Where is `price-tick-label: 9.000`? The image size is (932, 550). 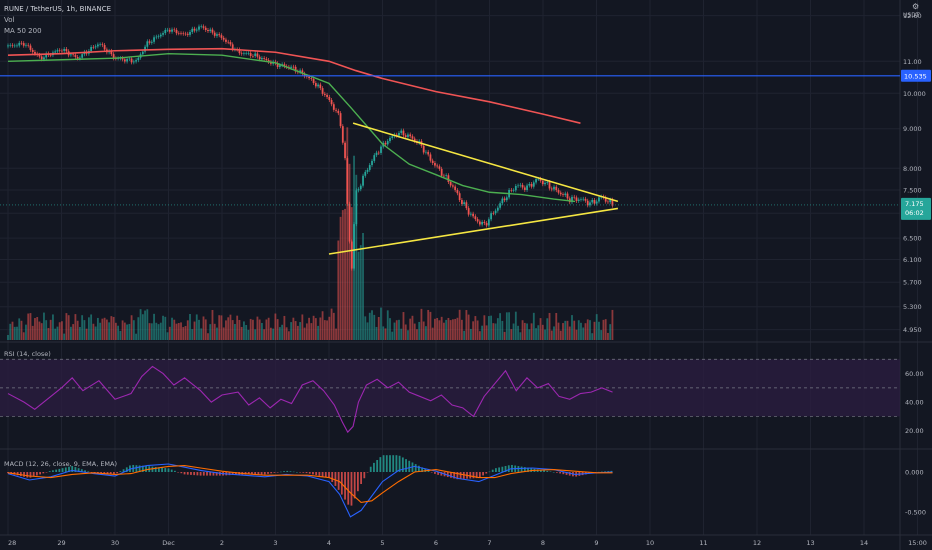 price-tick-label: 9.000 is located at coordinates (912, 129).